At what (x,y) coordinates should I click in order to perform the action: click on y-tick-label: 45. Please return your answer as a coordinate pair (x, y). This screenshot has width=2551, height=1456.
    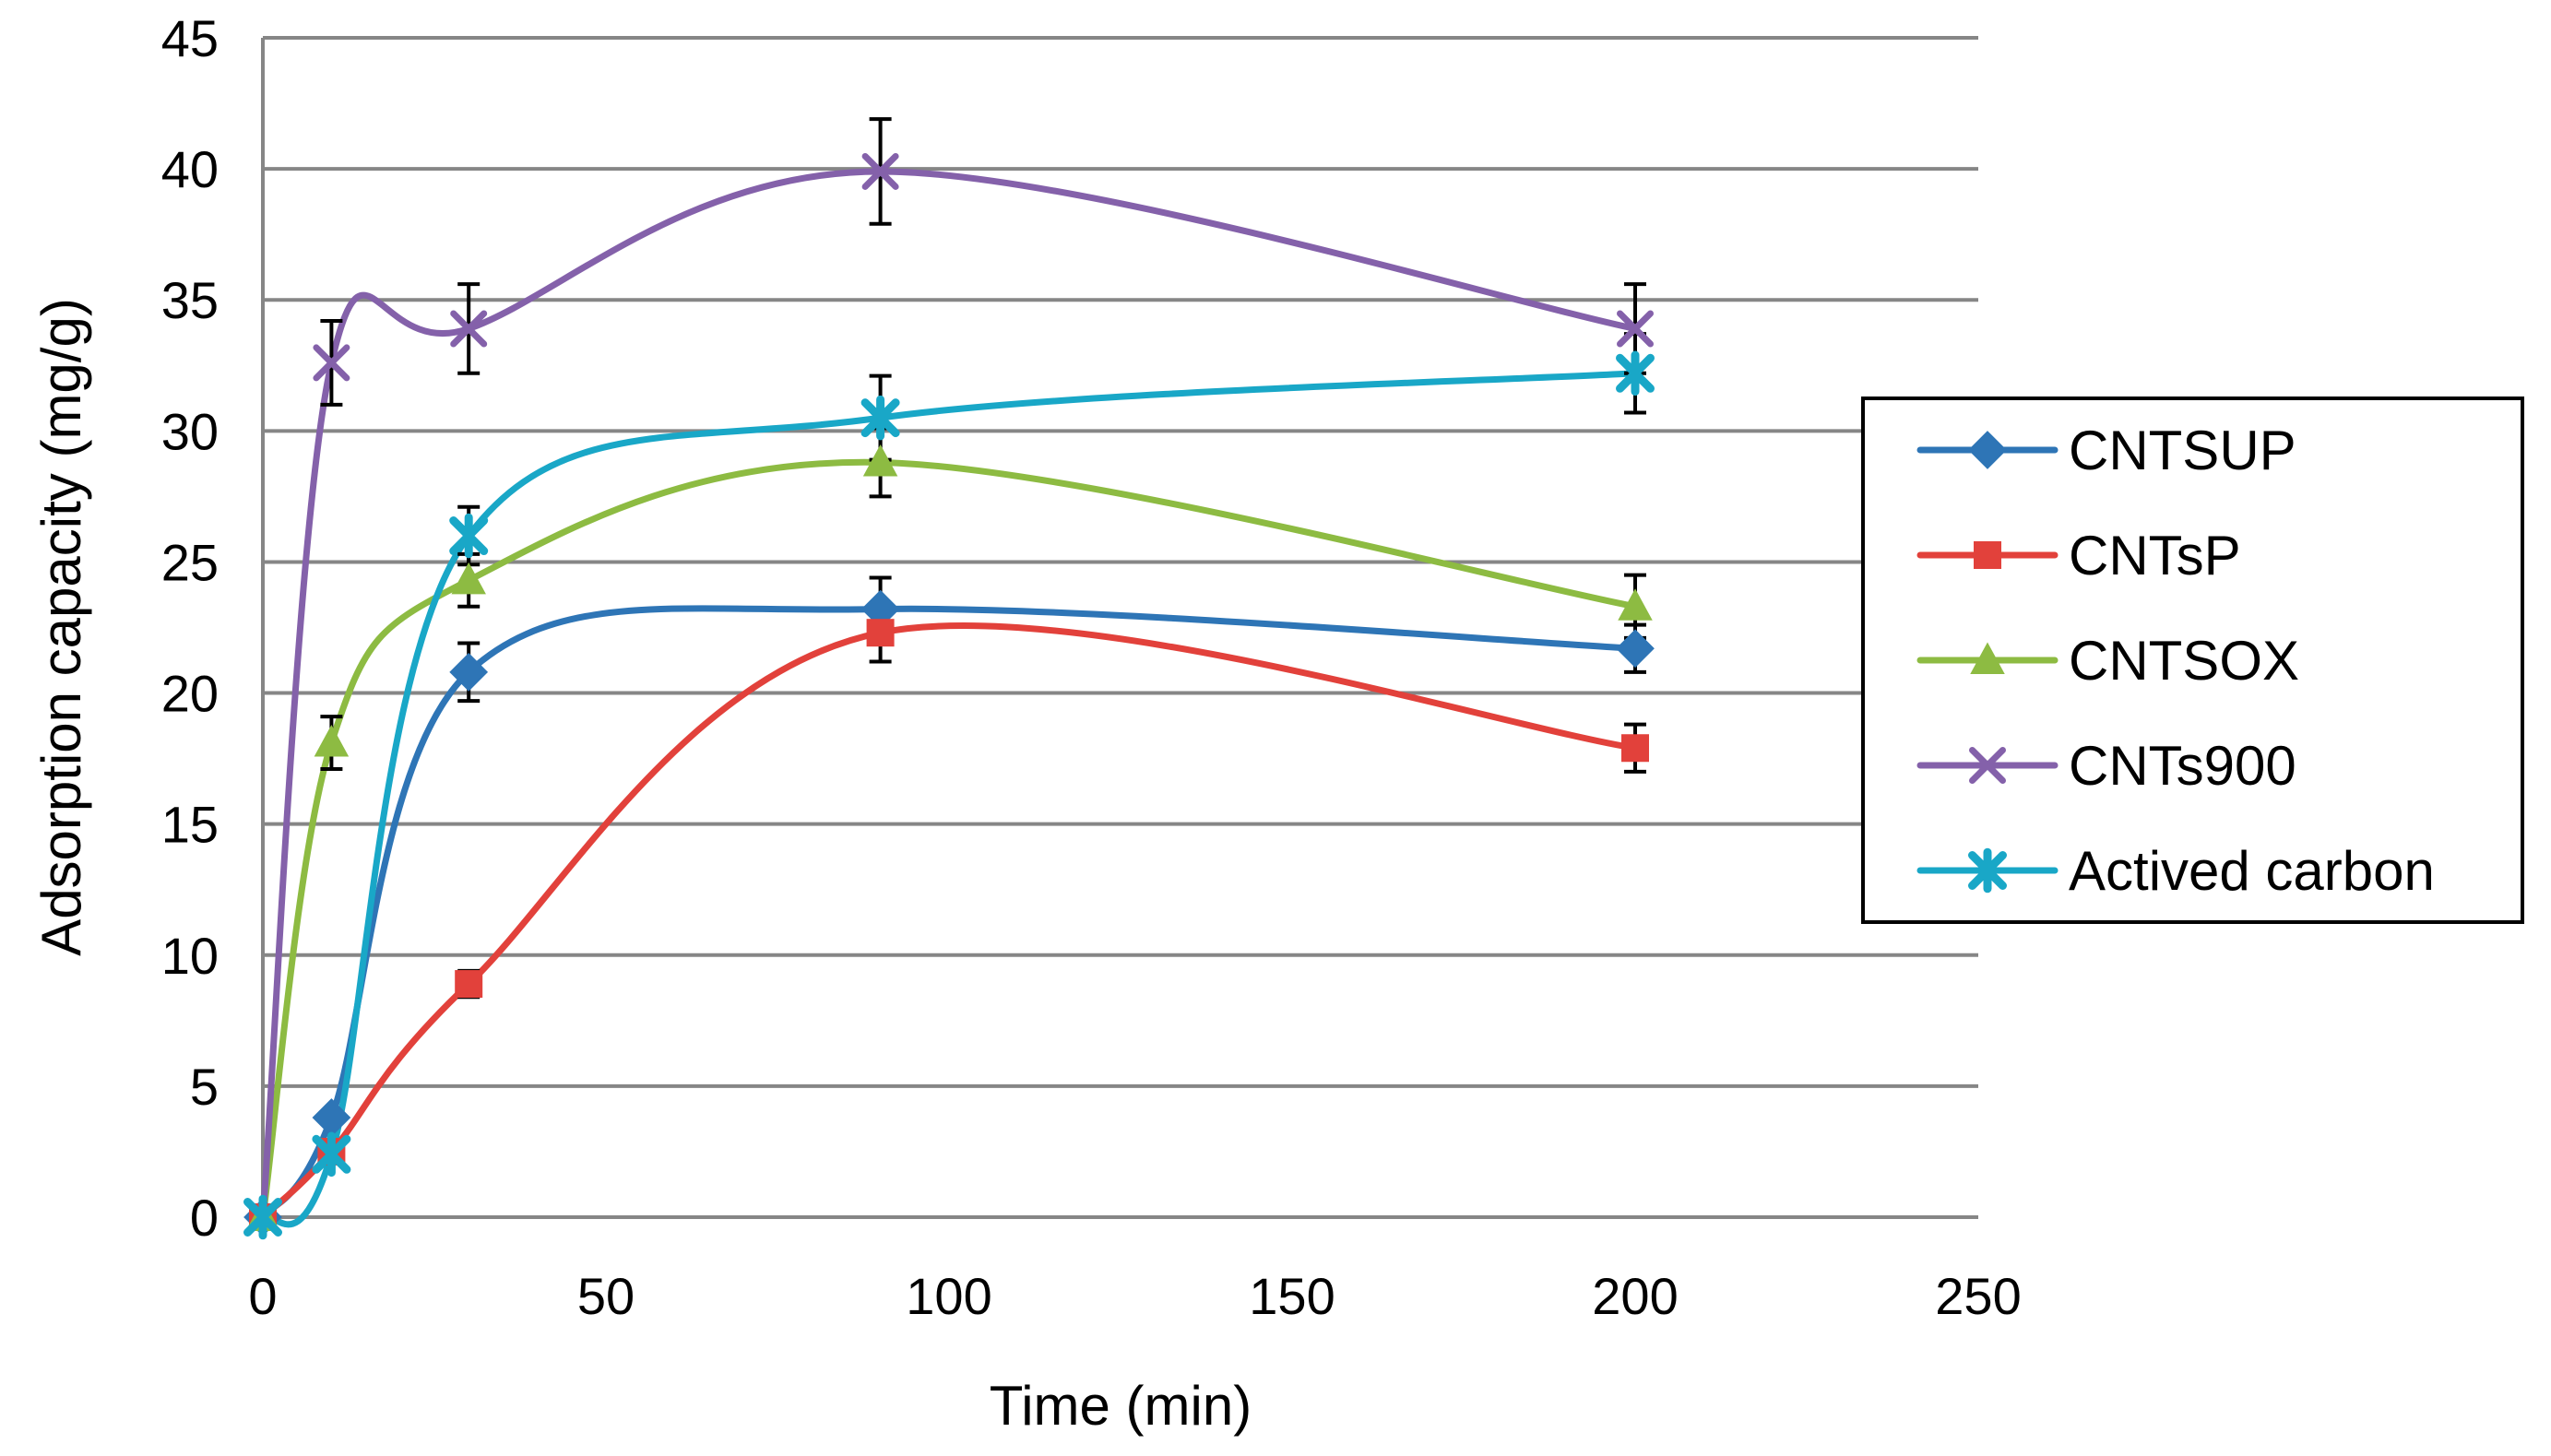
    Looking at the image, I should click on (190, 38).